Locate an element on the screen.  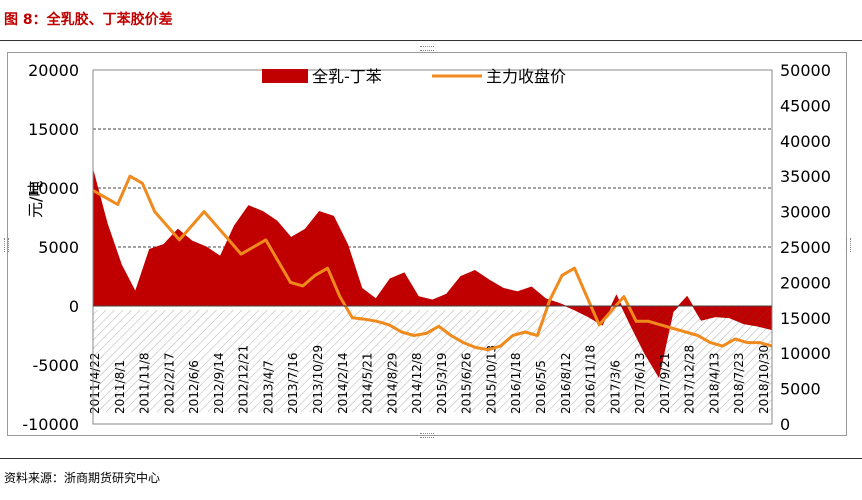
x-tick-label: 2017/3/6 is located at coordinates (615, 387).